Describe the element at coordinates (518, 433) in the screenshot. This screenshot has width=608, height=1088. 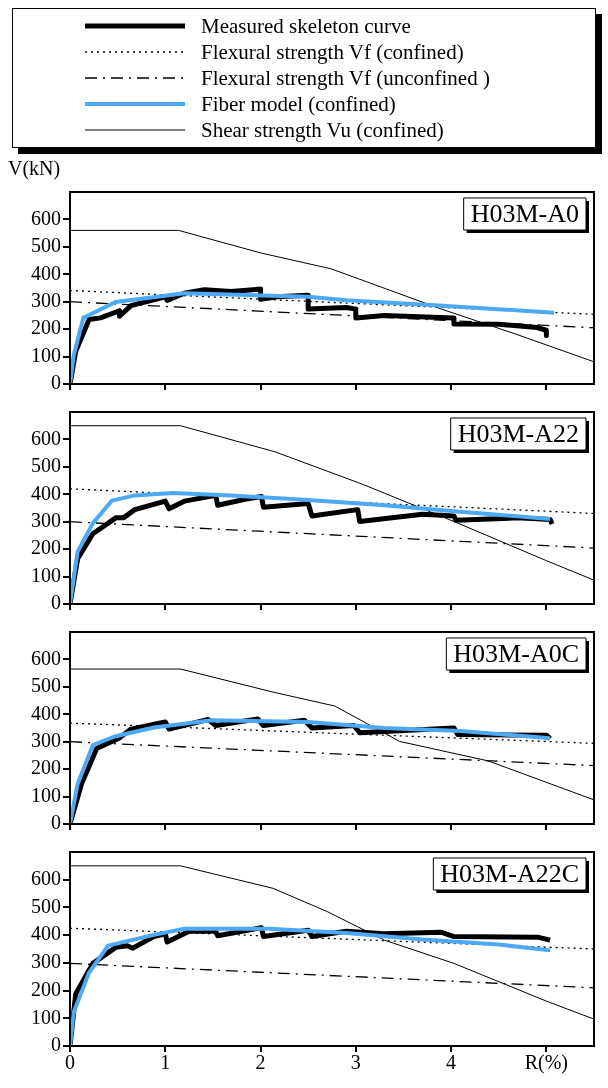
I see `chart-title: H03M-A22` at that location.